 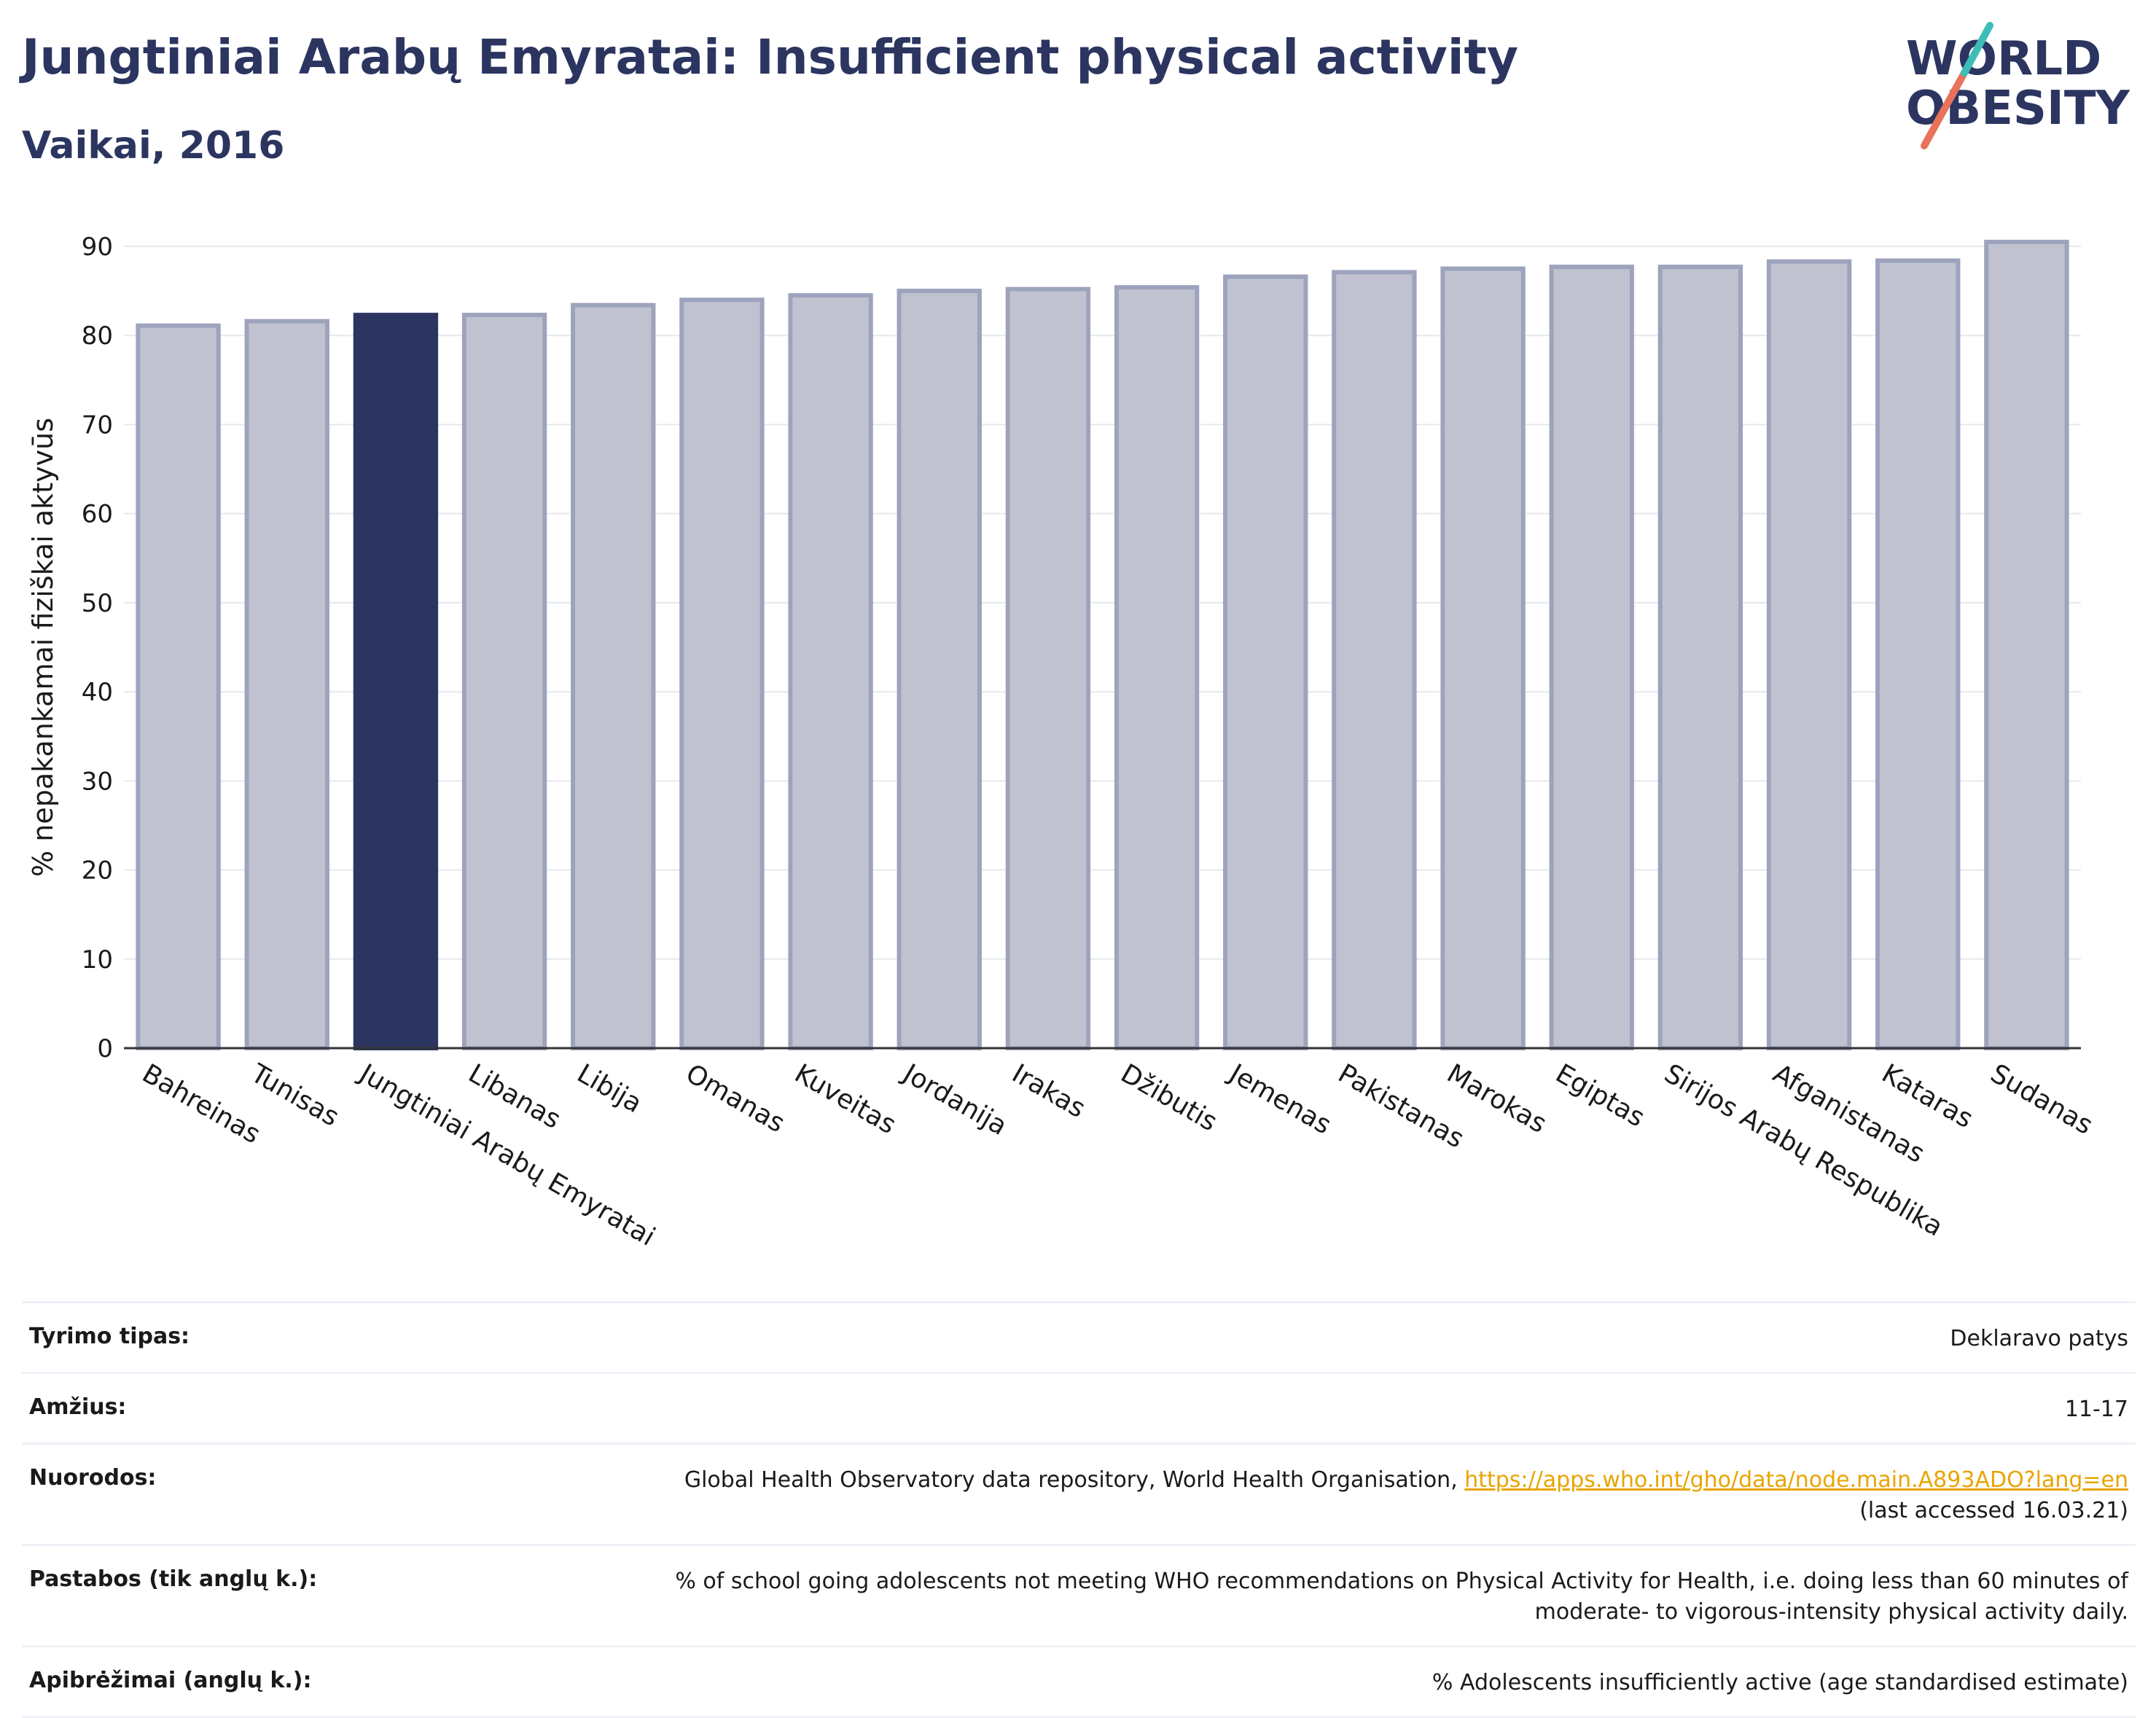 I want to click on definitions-label: Apibrėžimai (anglų k.):, so click(x=171, y=1680).